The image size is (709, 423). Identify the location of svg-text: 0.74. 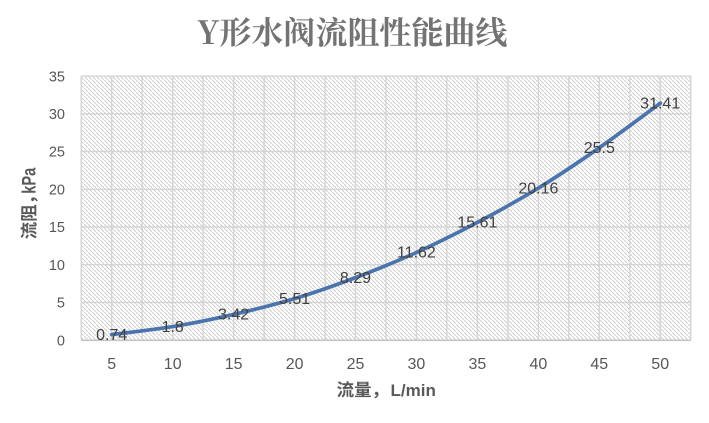
(111, 335).